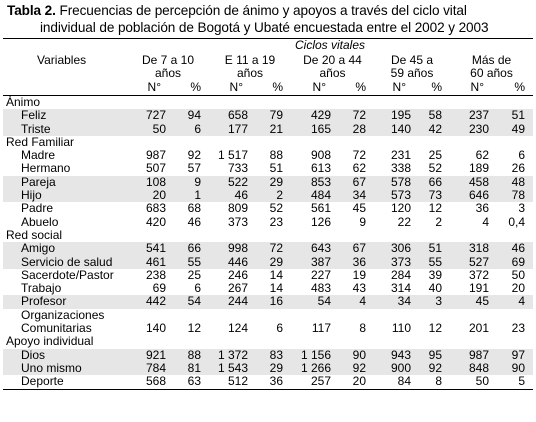  I want to click on count-cell: 314, so click(400, 288).